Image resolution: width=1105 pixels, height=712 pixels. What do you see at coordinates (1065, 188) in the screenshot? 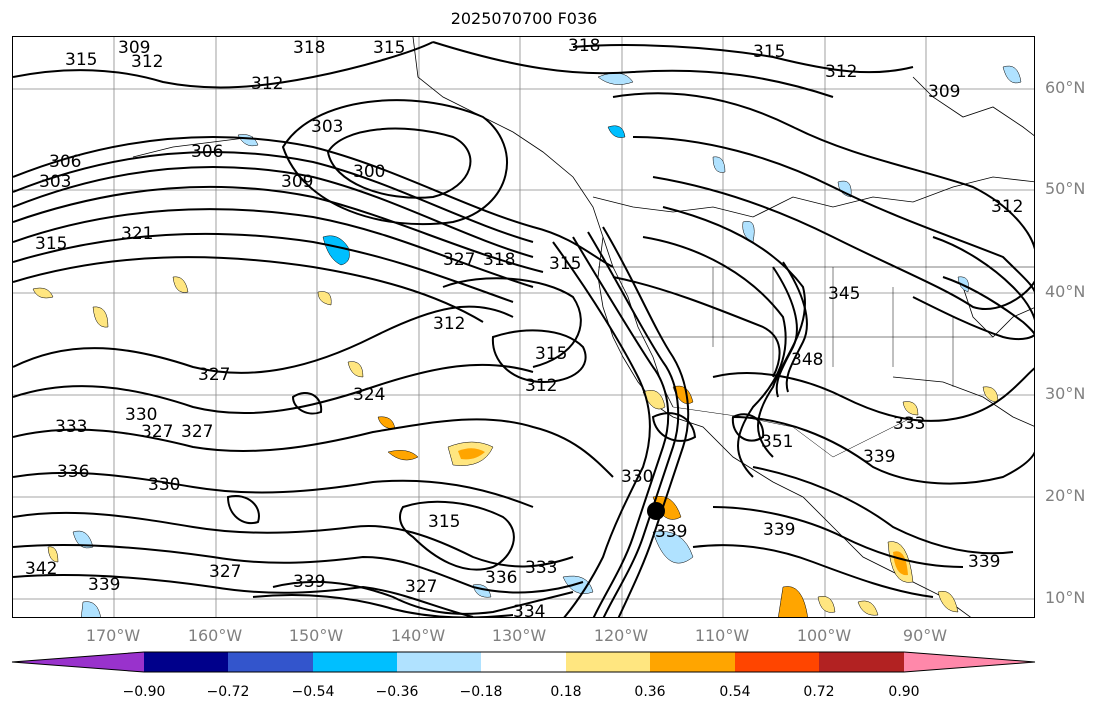
I see `lat-label: 50°N` at bounding box center [1065, 188].